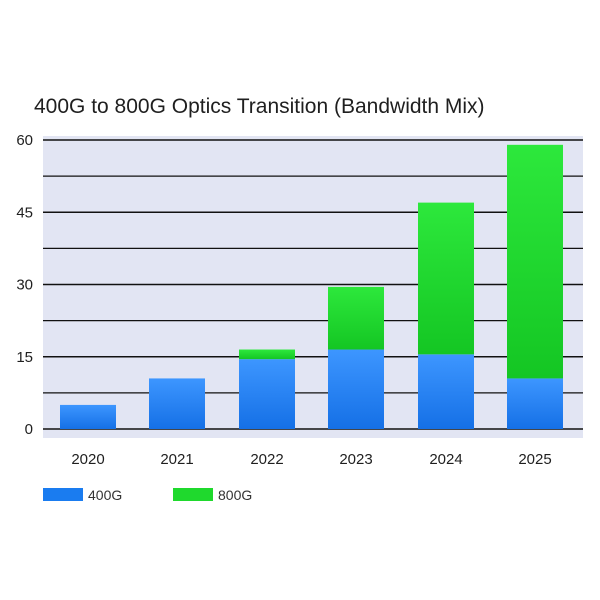 The width and height of the screenshot is (600, 600). What do you see at coordinates (446, 278) in the screenshot?
I see `bar-800g-2024` at bounding box center [446, 278].